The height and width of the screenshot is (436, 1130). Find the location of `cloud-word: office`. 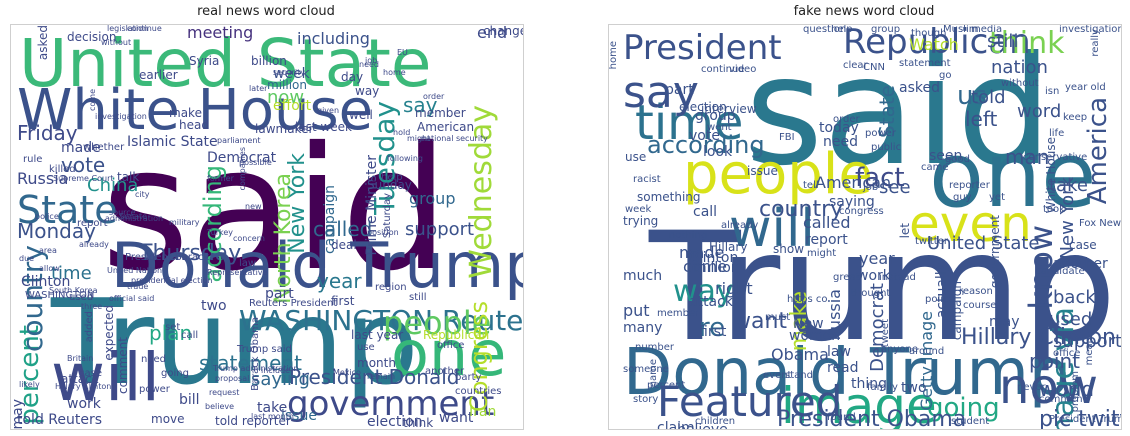

cloud-word: office is located at coordinates (451, 345).